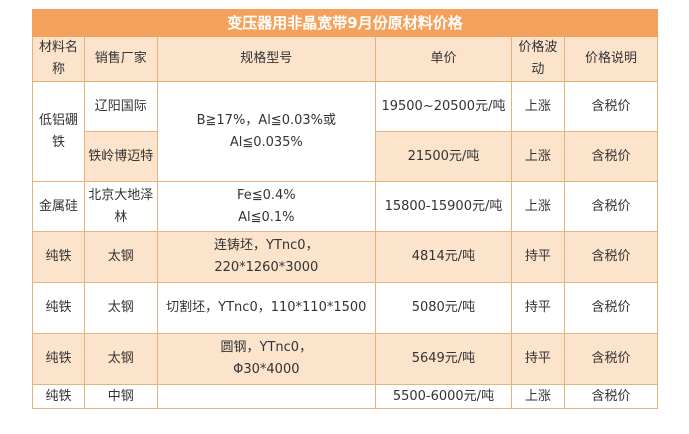  What do you see at coordinates (266, 359) in the screenshot?
I see `cell-spec: 圆钢，YTnc0， Φ30*4000` at bounding box center [266, 359].